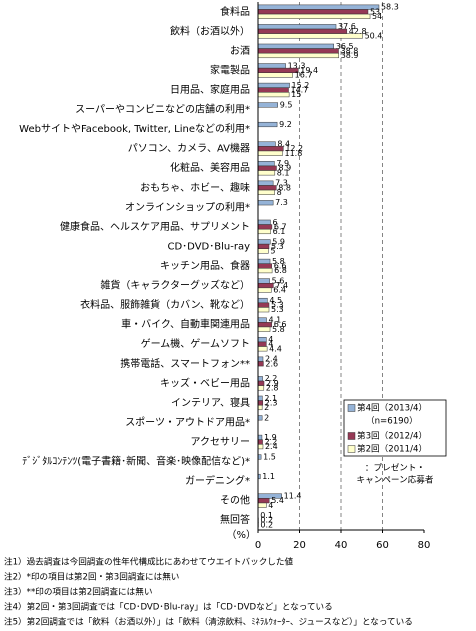 This screenshot has width=476, height=631. I want to click on value-label: 38.8, so click(350, 50).